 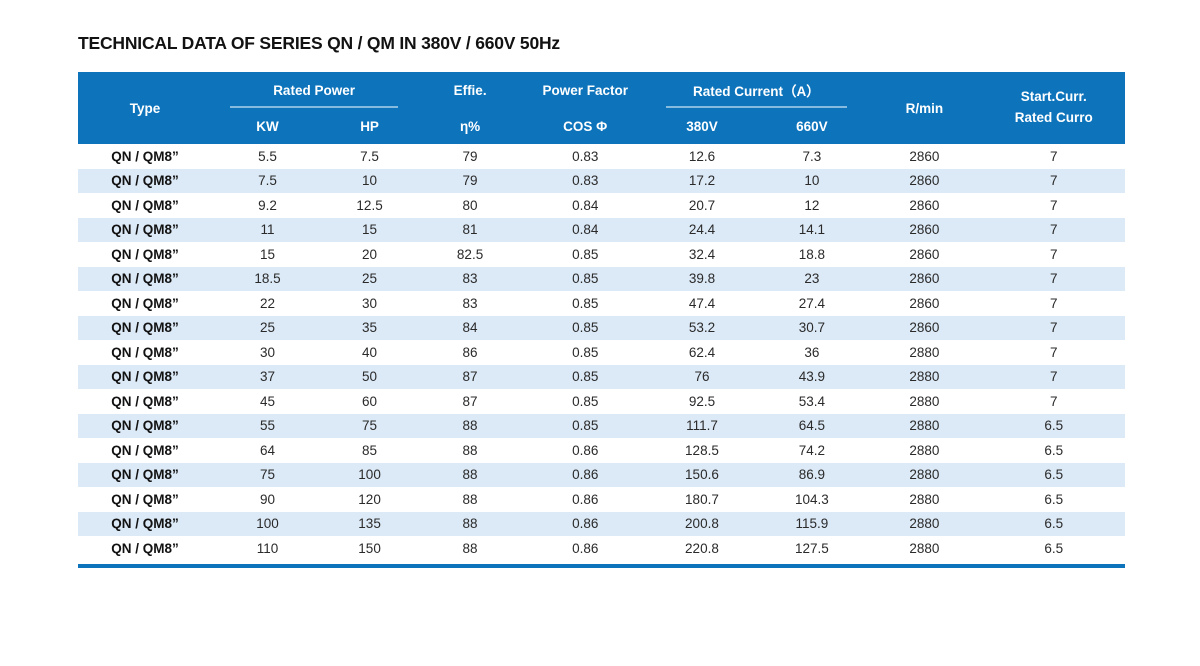 What do you see at coordinates (470, 156) in the screenshot?
I see `cell-eta: 79` at bounding box center [470, 156].